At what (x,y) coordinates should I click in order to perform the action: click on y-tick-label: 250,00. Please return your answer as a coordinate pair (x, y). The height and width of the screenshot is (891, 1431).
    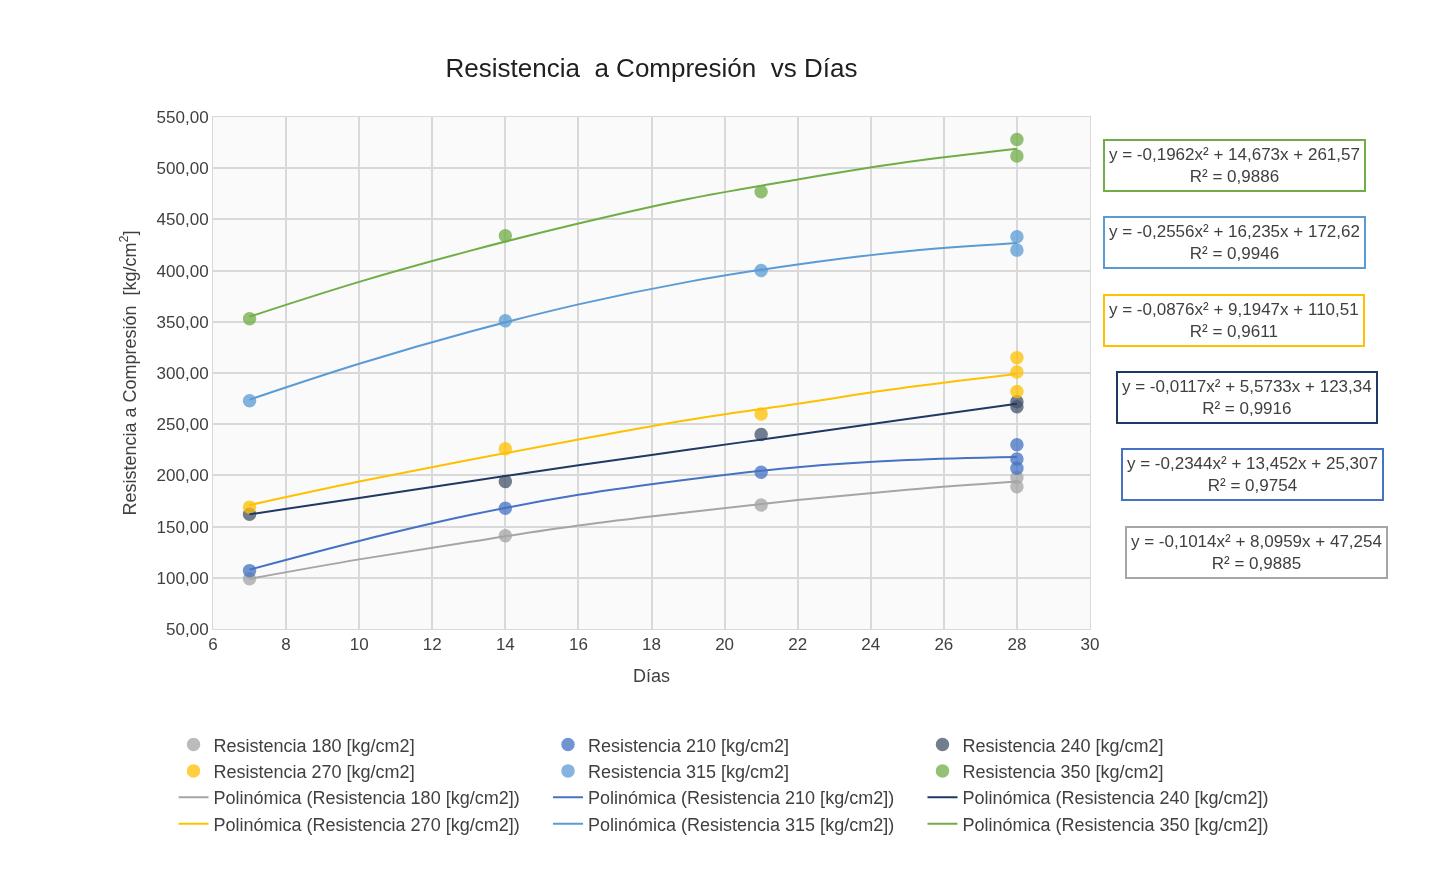
    Looking at the image, I should click on (182, 425).